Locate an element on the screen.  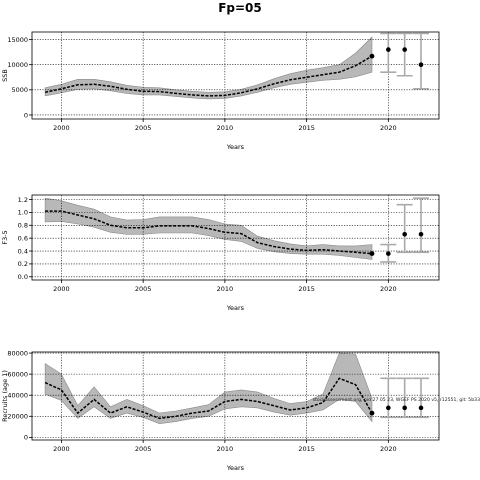
f-x-tick-label: 2015 is located at coordinates (306, 289).